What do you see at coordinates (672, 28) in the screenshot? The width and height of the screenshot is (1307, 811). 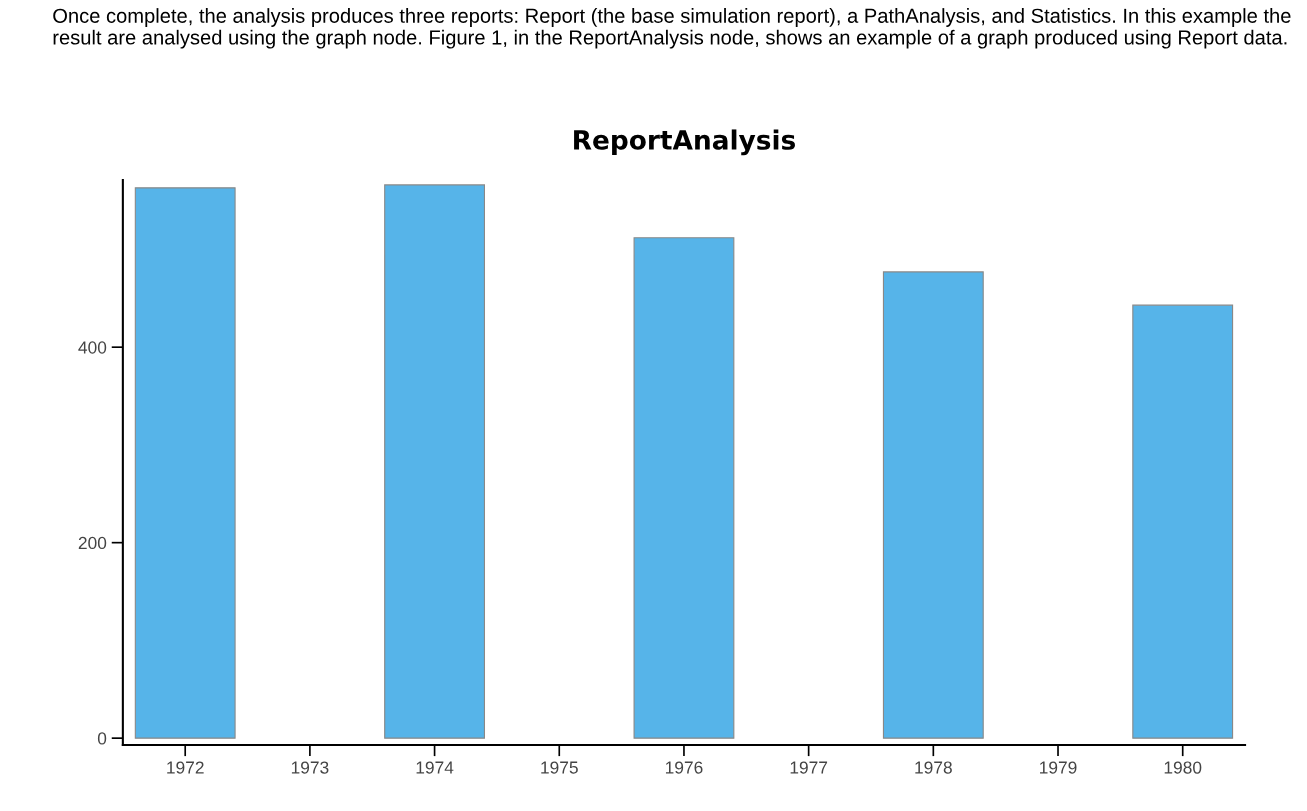 I see `text: Once complete, the analysis produces three reports: Report (the base simulation report), a PathAnalysis, and Statistics. In this example the result are analysed using the graph node. Figure 1, in the ReportAnalysis node, shows an example of a graph produced using Report data.` at bounding box center [672, 28].